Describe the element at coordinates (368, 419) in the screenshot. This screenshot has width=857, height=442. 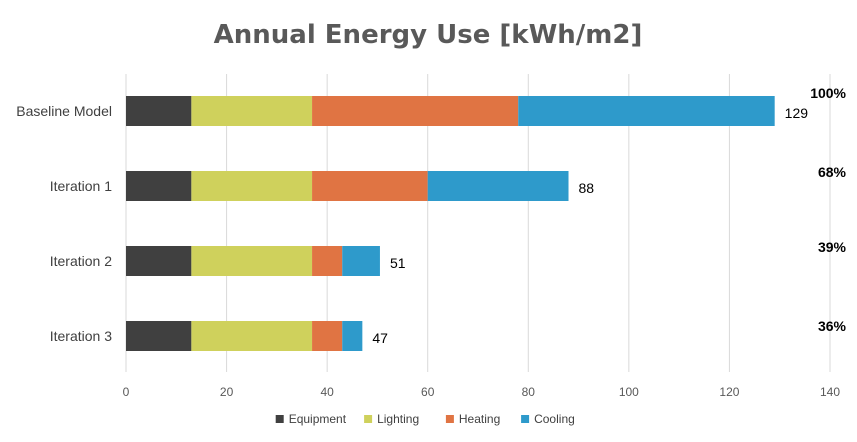
I see `legend-swatch-lighting` at that location.